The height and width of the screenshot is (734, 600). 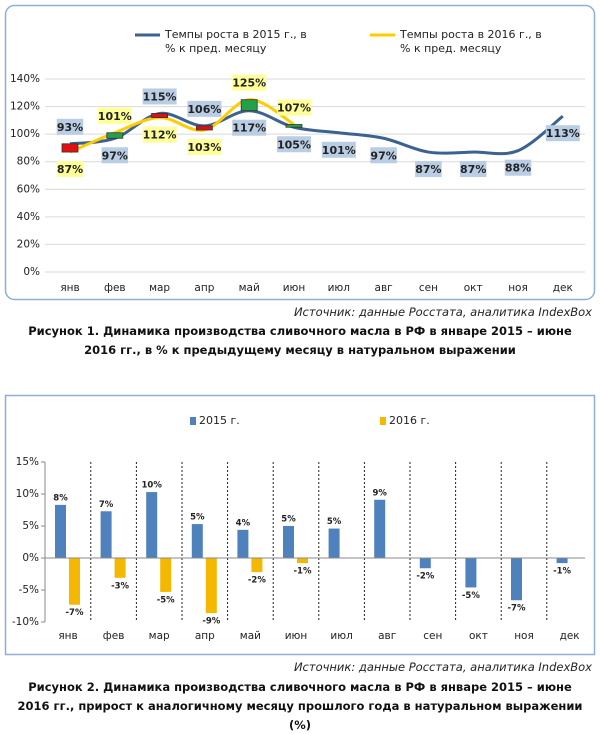 I want to click on data-label: 117%, so click(x=249, y=128).